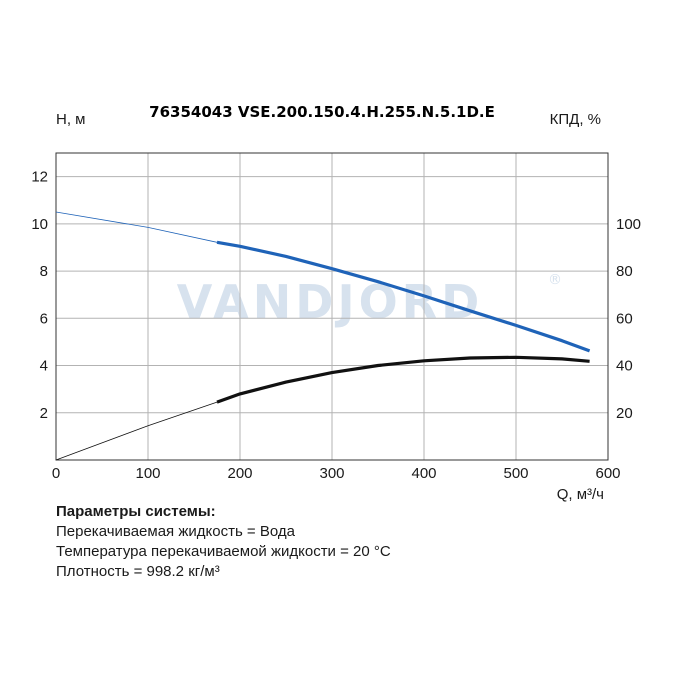 Image resolution: width=681 pixels, height=681 pixels. I want to click on x-tick-label: 600, so click(607, 473).